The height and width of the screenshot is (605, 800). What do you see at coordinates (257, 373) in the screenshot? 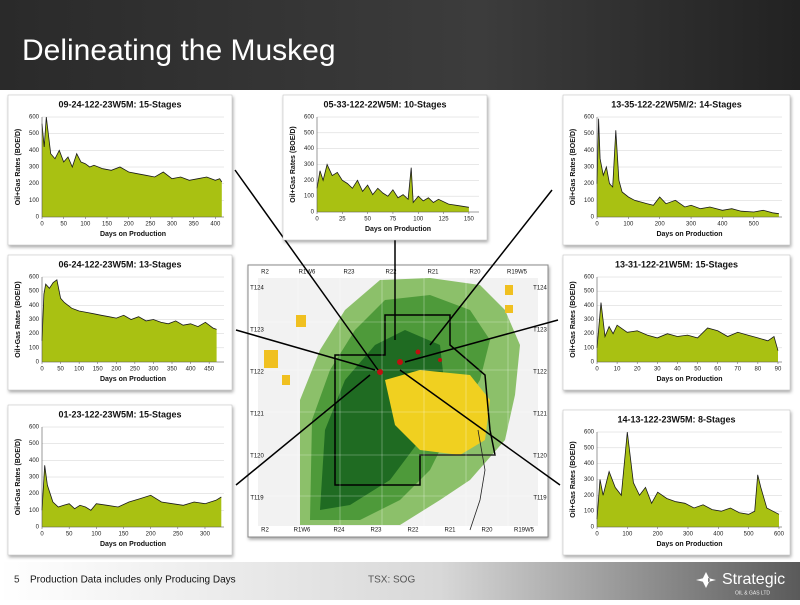
I see `map-label: T122` at bounding box center [257, 373].